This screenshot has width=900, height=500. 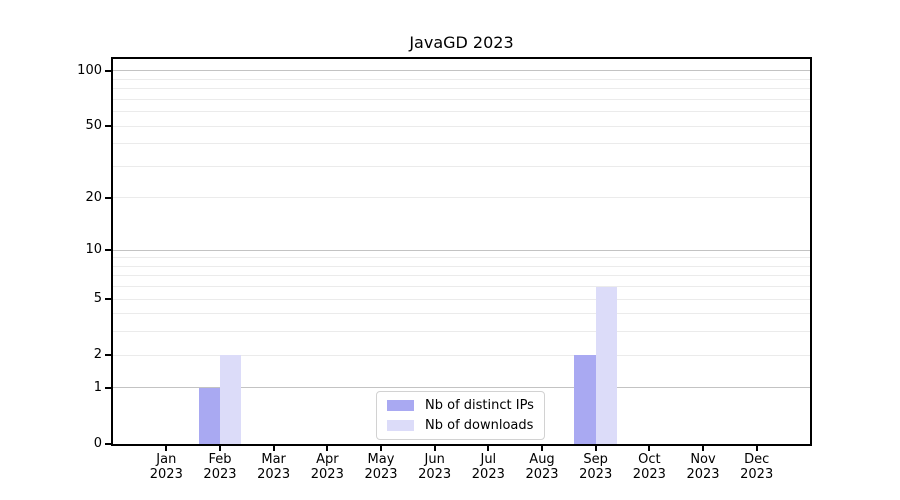 What do you see at coordinates (97, 299) in the screenshot?
I see `y-tick-label: 5` at bounding box center [97, 299].